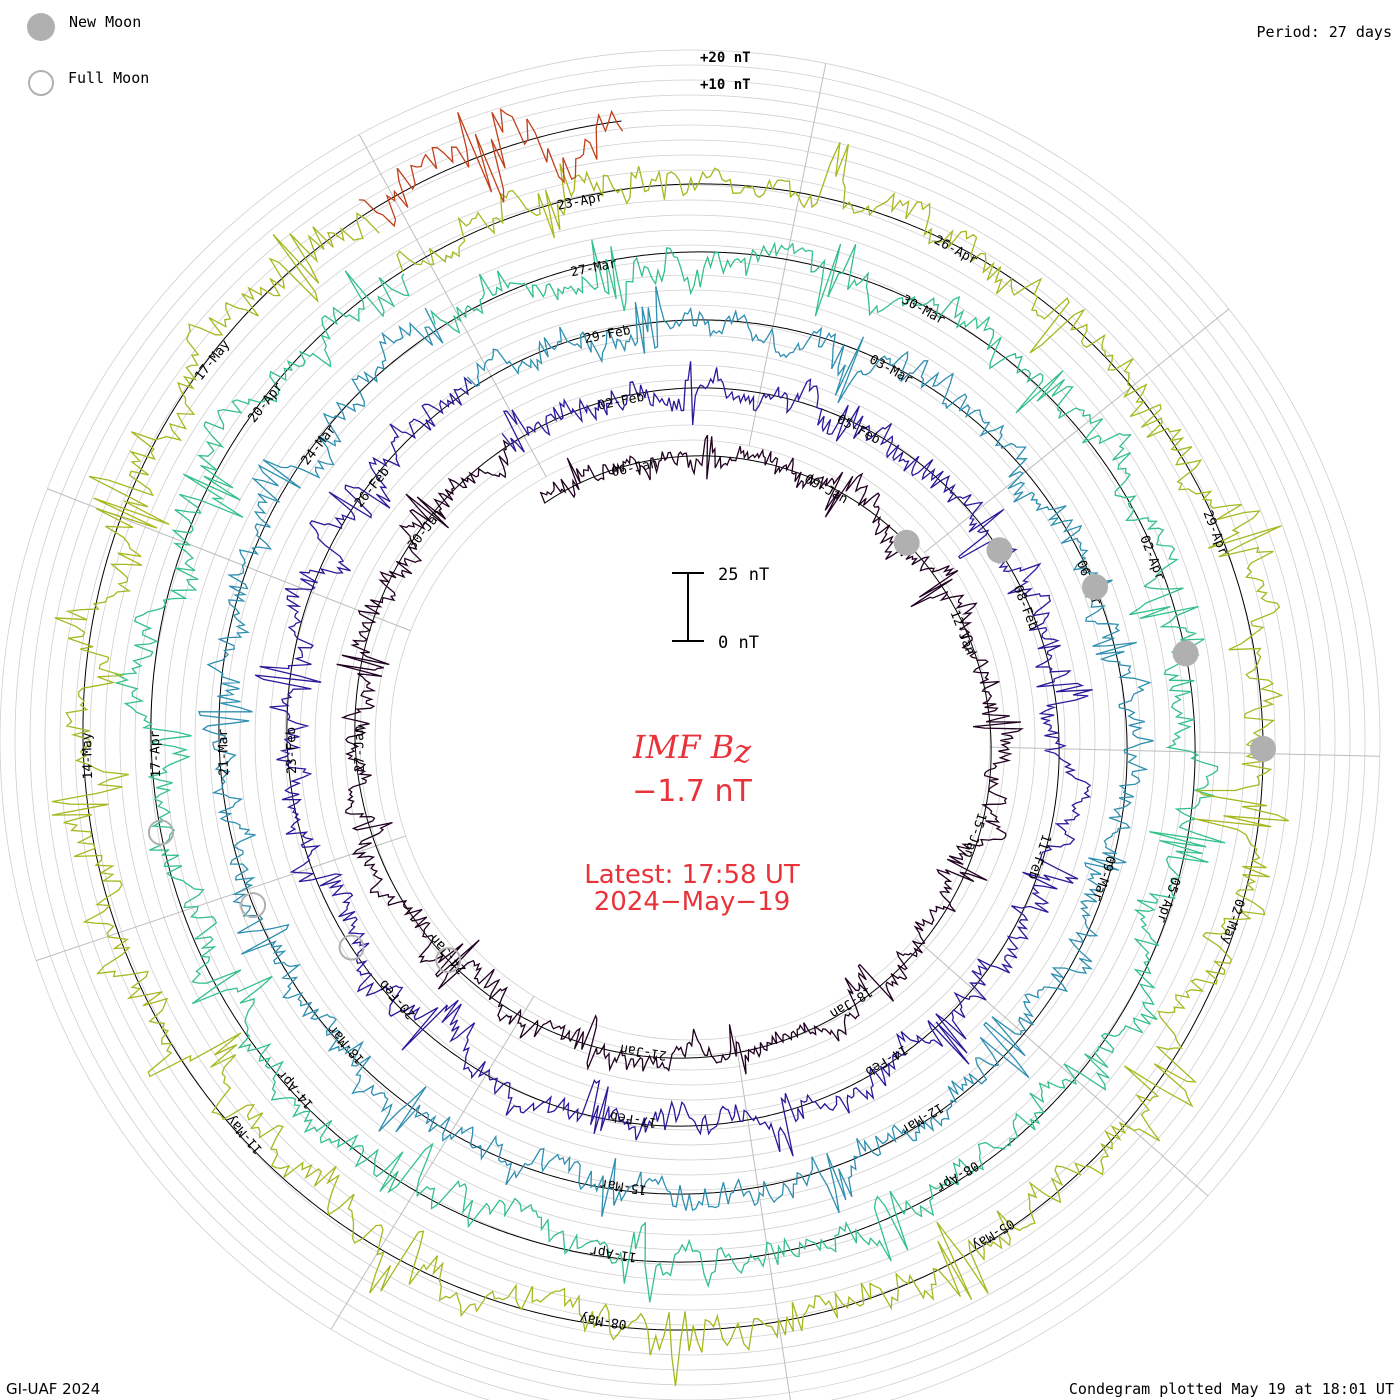 The image size is (1400, 1400). I want to click on date-label: 09-Jan, so click(826, 490).